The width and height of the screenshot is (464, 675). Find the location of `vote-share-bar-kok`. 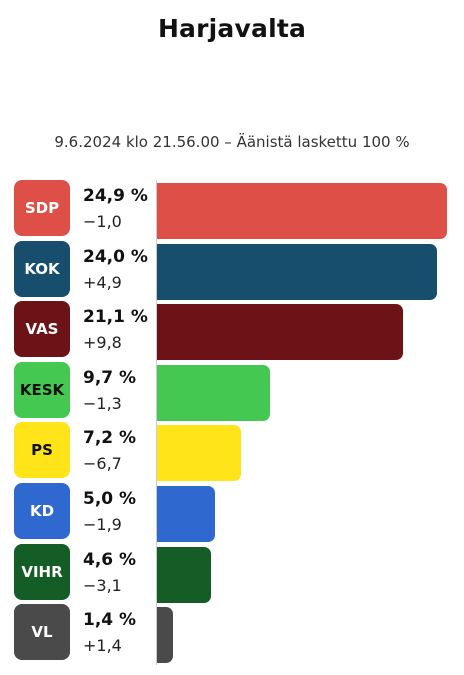

vote-share-bar-kok is located at coordinates (297, 271).